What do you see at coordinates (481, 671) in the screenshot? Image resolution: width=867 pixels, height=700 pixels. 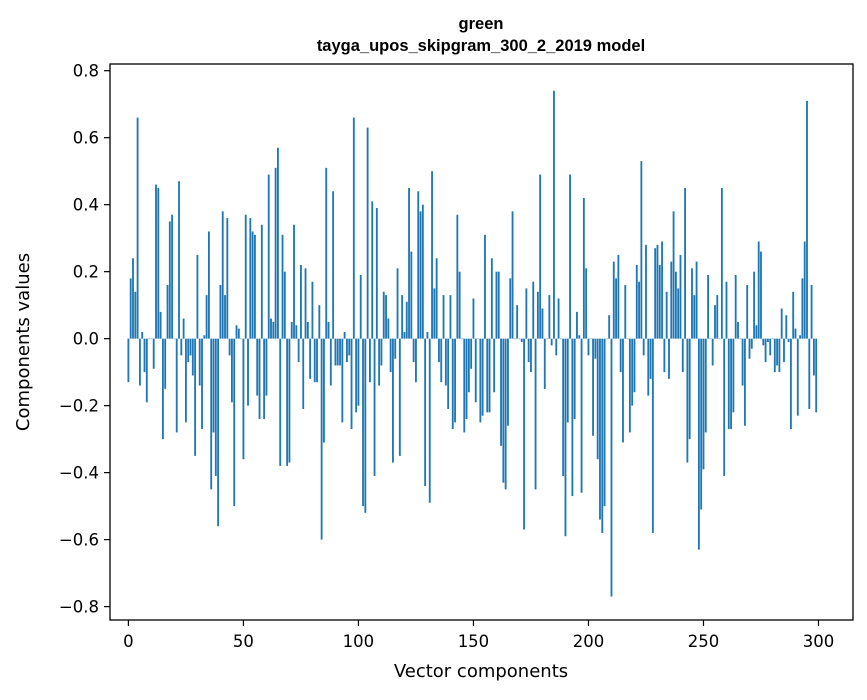 I see `x-axis-label: Vector components` at bounding box center [481, 671].